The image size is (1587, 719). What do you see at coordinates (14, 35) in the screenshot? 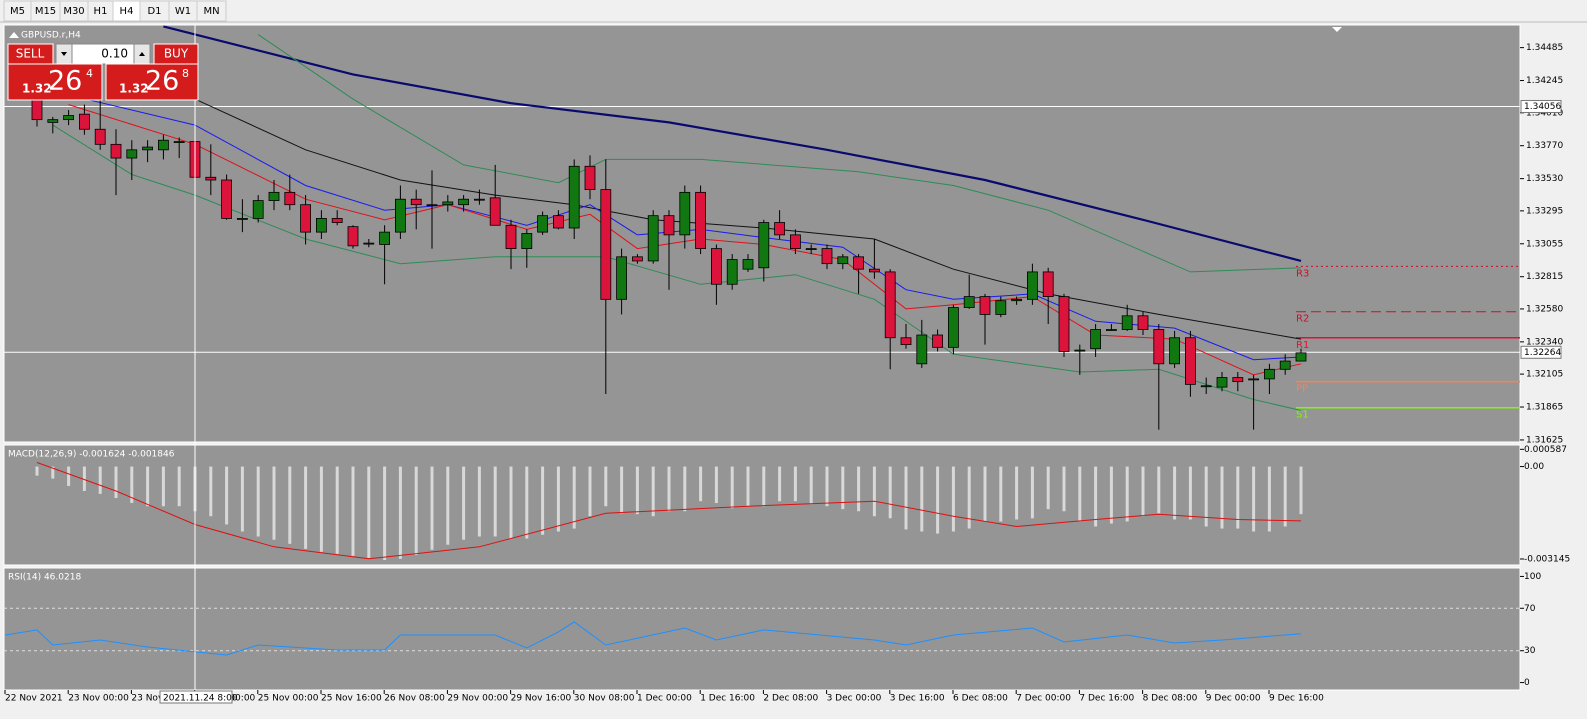
I see `collapse-icon` at bounding box center [14, 35].